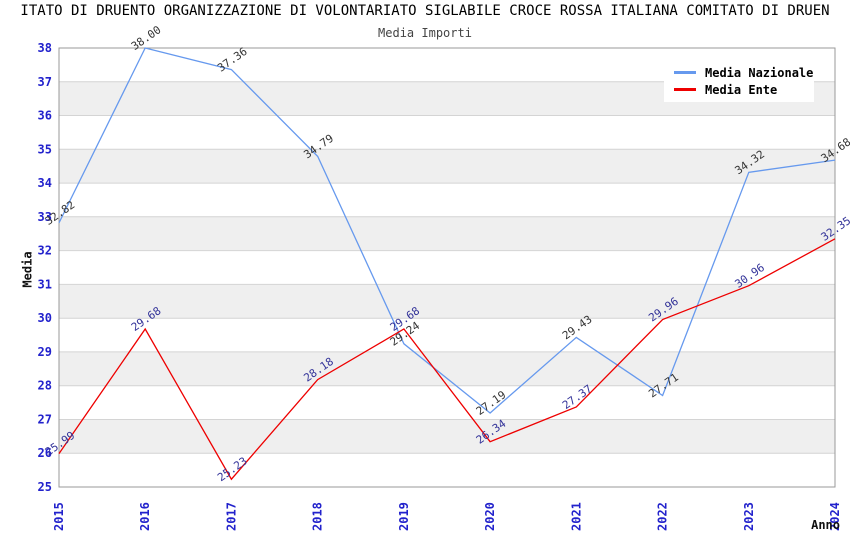 This screenshot has height=550, width=850. I want to click on x-tick-label: 2020, so click(490, 516).